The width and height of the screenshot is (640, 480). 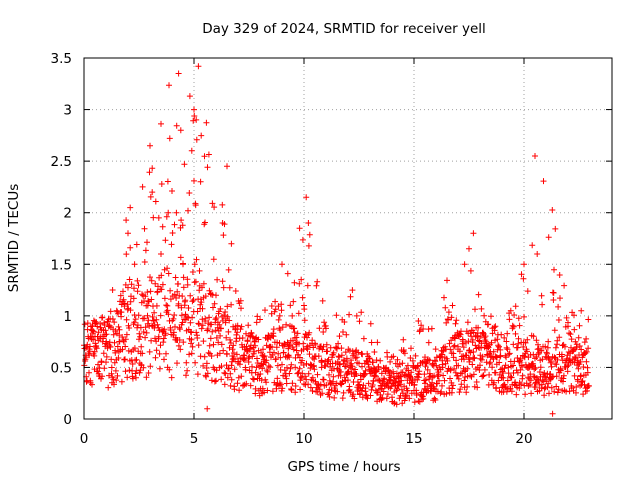 What do you see at coordinates (67, 111) in the screenshot?
I see `y-tick-label: 3` at bounding box center [67, 111].